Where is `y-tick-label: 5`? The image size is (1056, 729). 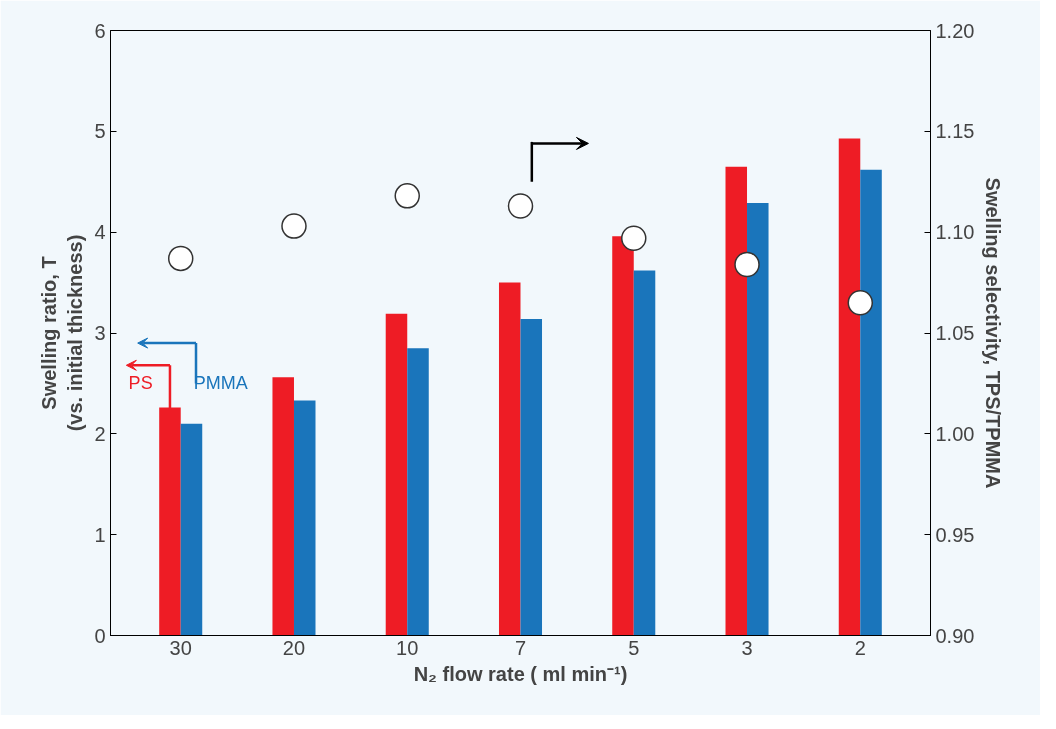
y-tick-label: 5 is located at coordinates (100, 131).